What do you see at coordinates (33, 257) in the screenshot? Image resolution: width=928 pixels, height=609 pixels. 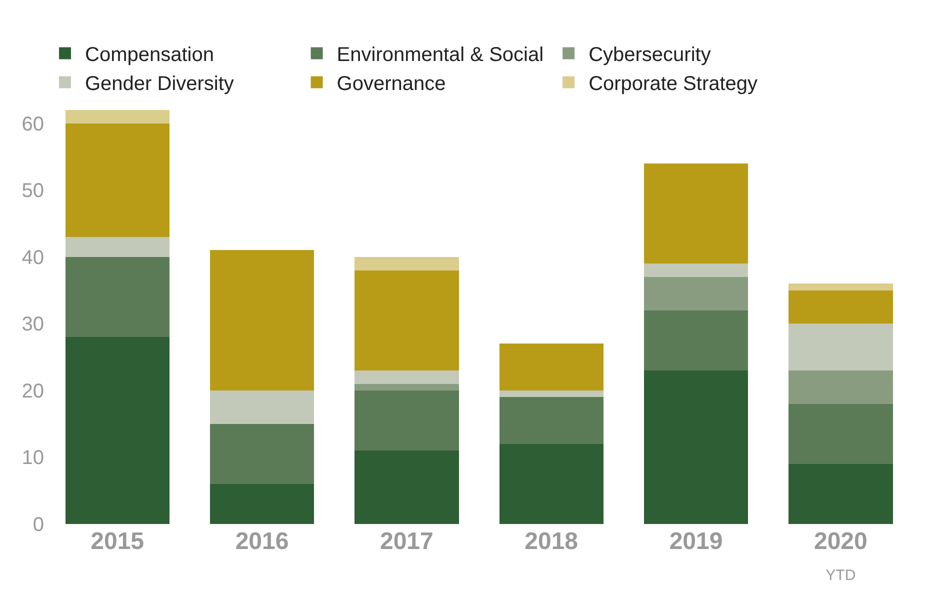 I see `y-tick-label: 40` at bounding box center [33, 257].